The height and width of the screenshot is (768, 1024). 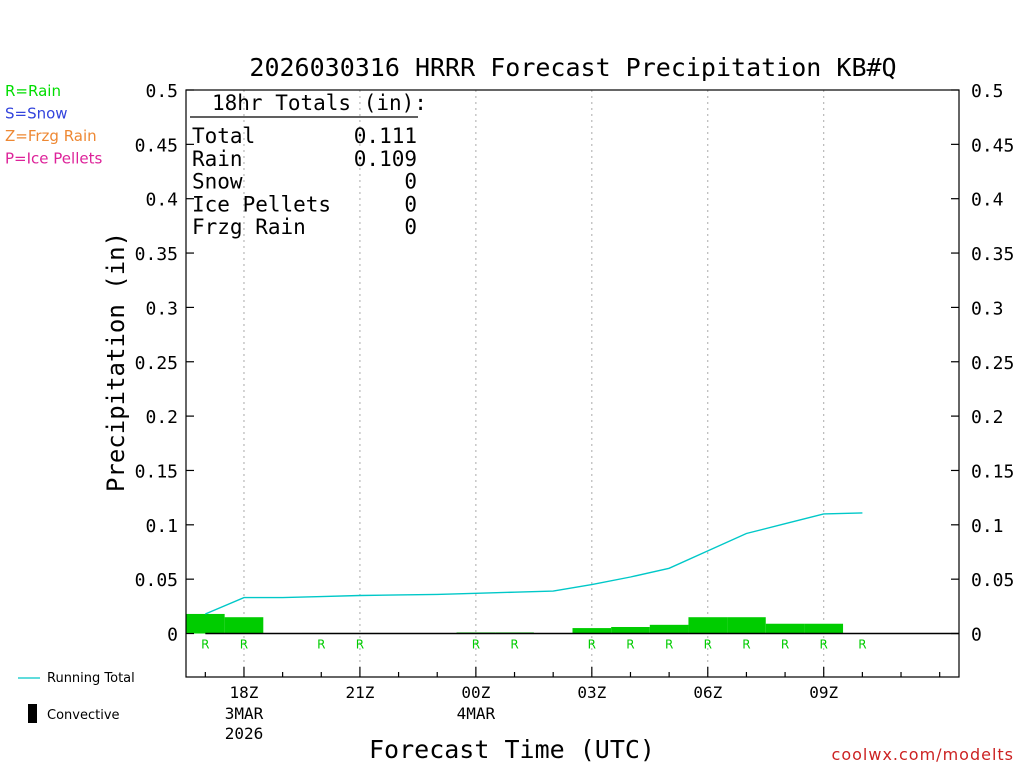 I want to click on totals-heading: 18hr Totals (in):, so click(x=319, y=103).